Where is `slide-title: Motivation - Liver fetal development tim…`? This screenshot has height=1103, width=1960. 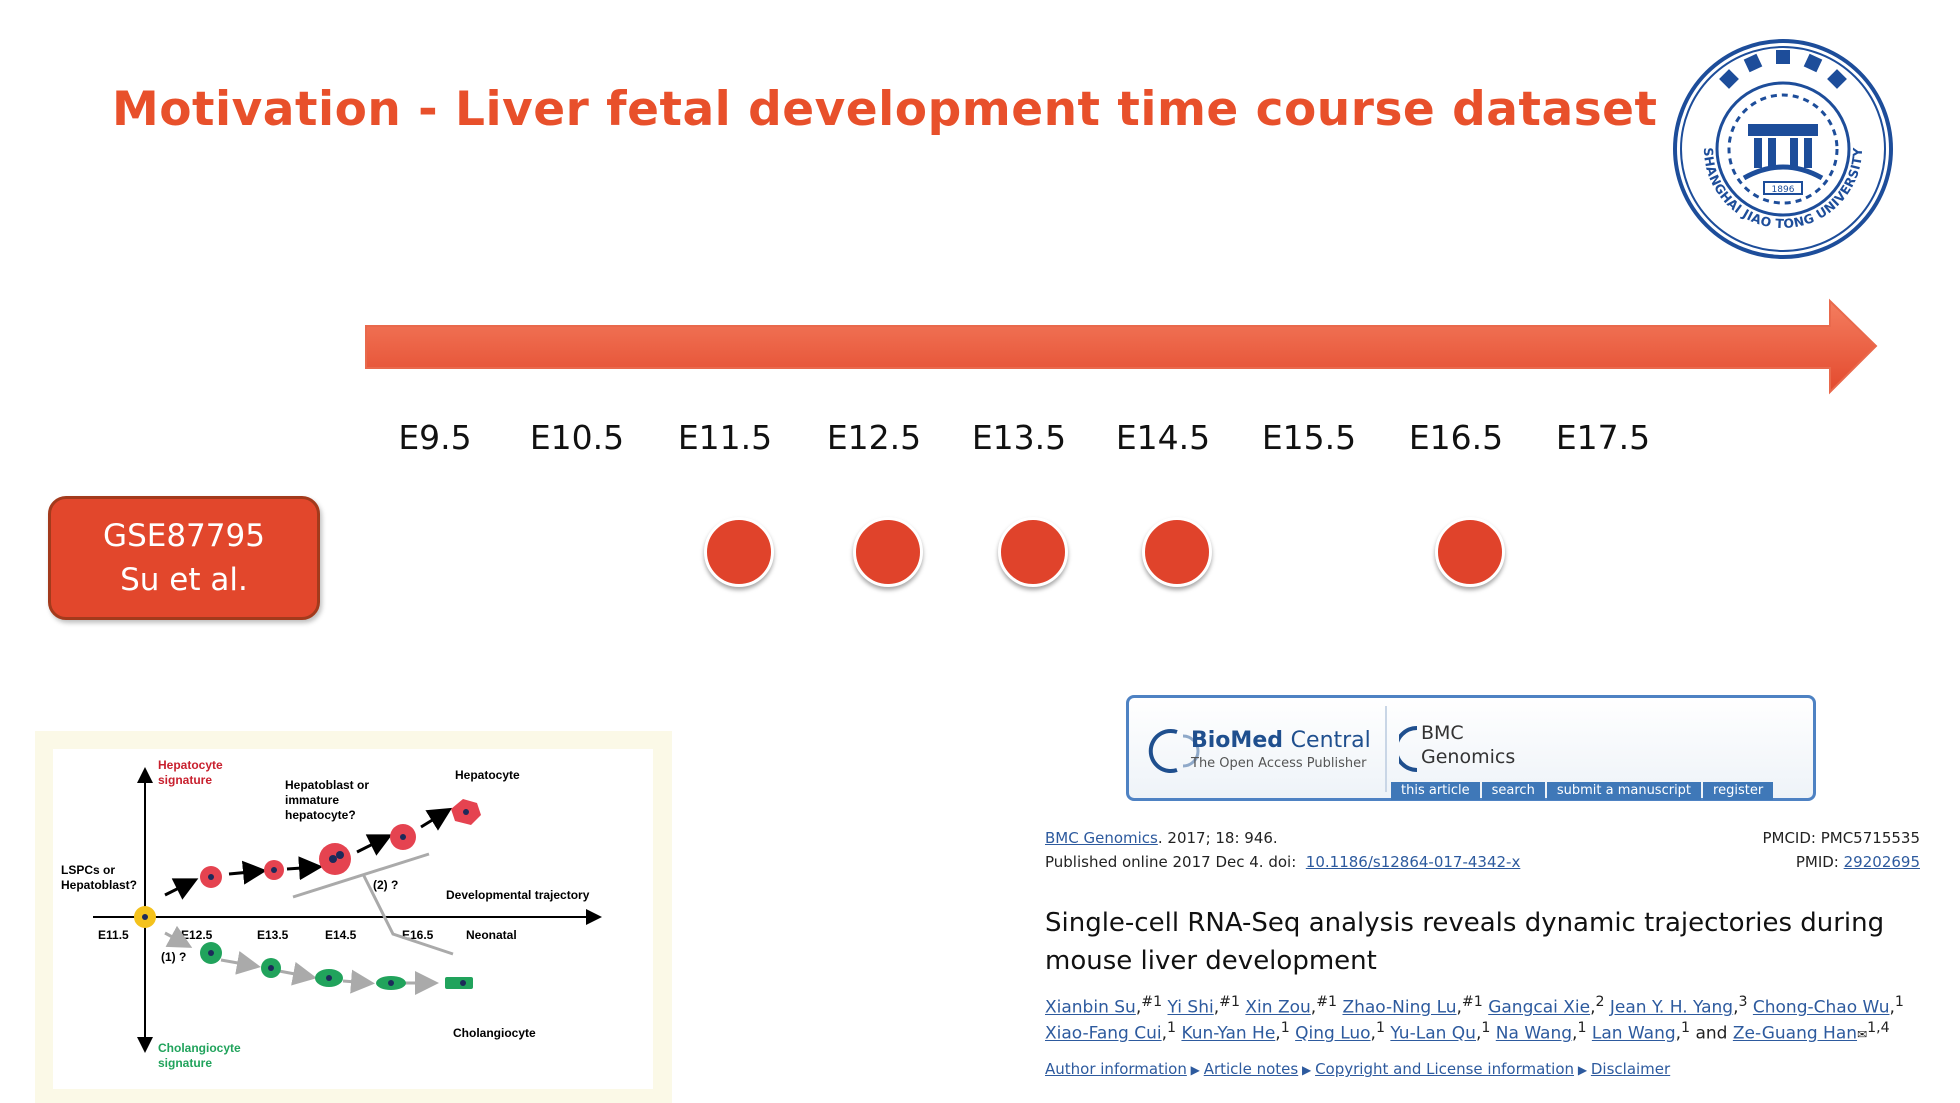
slide-title: Motivation - Liver fetal development tim… is located at coordinates (885, 109).